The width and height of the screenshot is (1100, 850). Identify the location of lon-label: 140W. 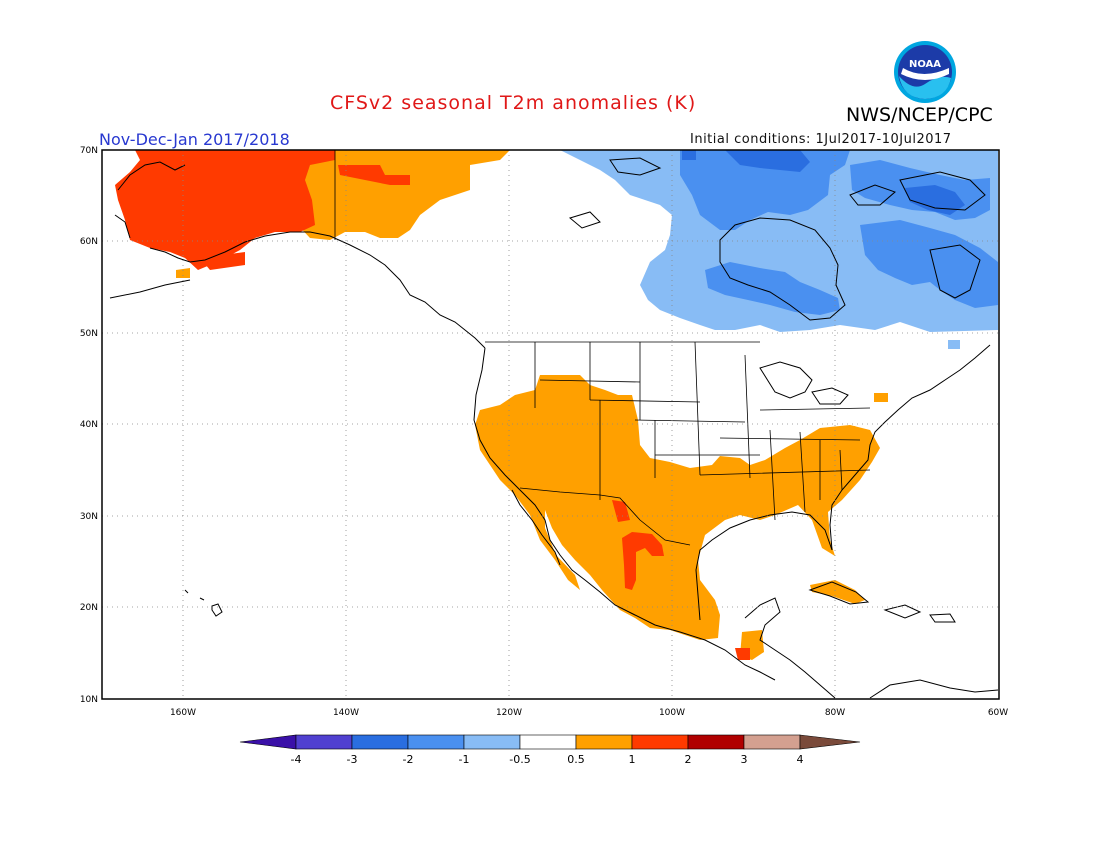
(346, 713).